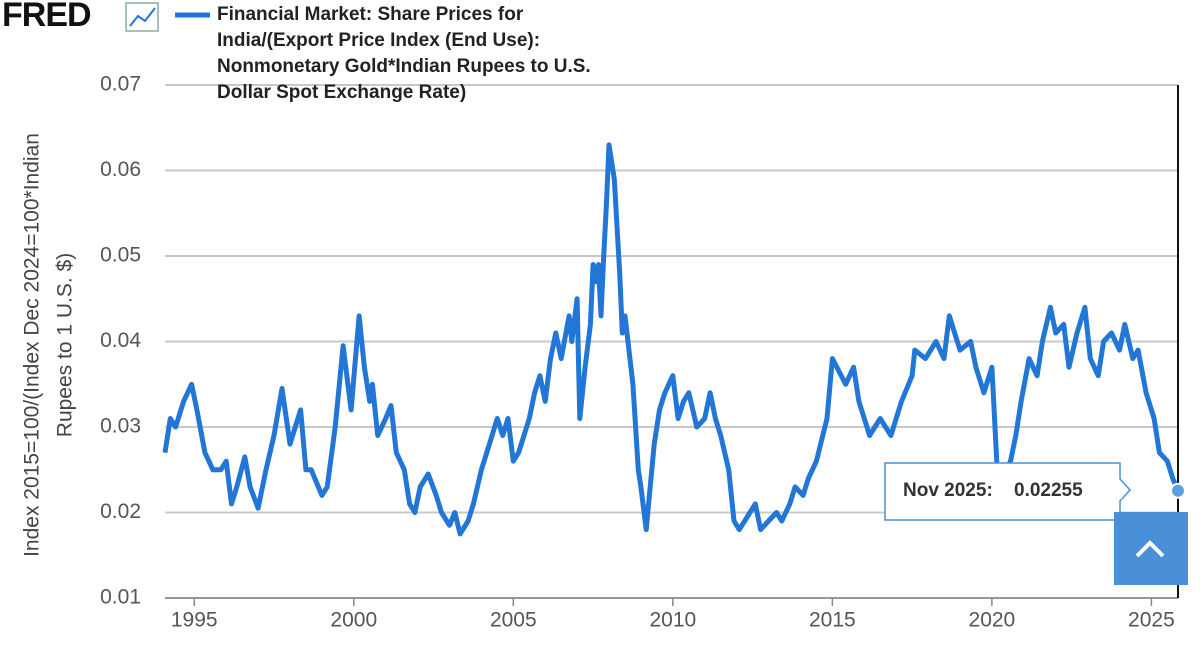 The width and height of the screenshot is (1200, 645). Describe the element at coordinates (948, 490) in the screenshot. I see `tooltip-date: Nov 2025:` at that location.